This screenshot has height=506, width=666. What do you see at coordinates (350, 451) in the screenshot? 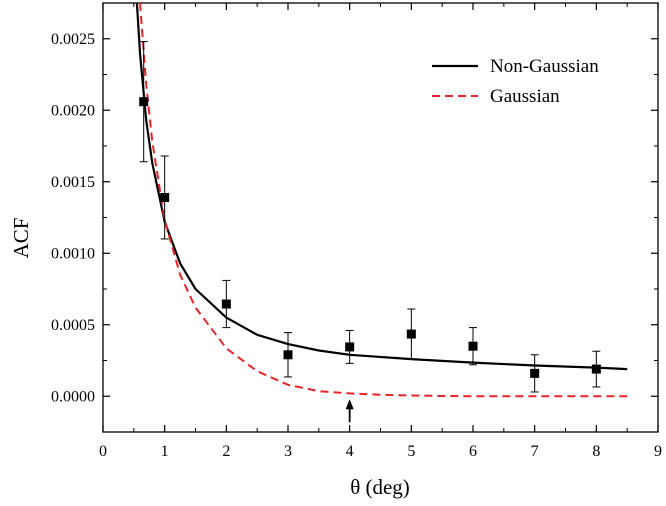
I see `x-tick-label: 4` at bounding box center [350, 451].